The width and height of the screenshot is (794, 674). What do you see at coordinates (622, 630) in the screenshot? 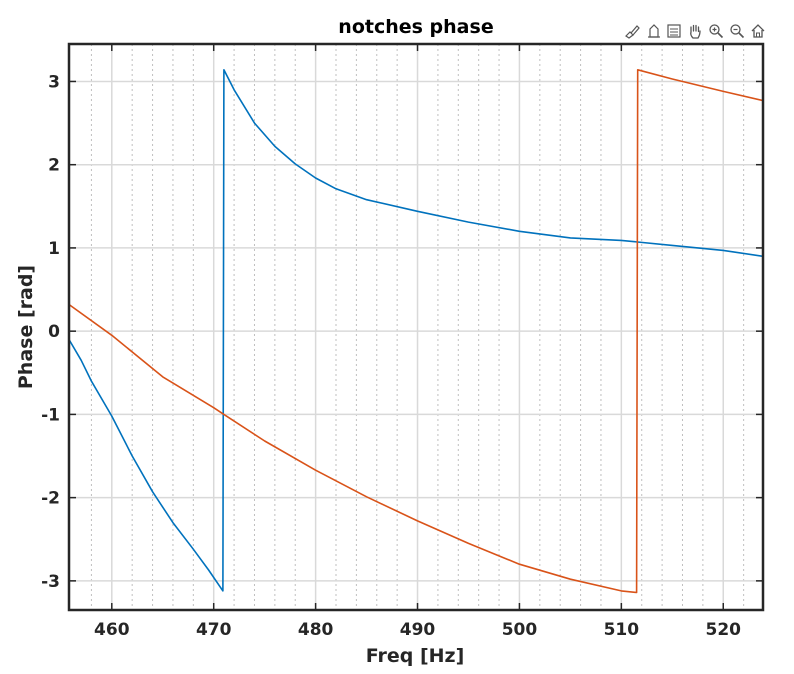
I see `x-tick-label: 510` at bounding box center [622, 630].